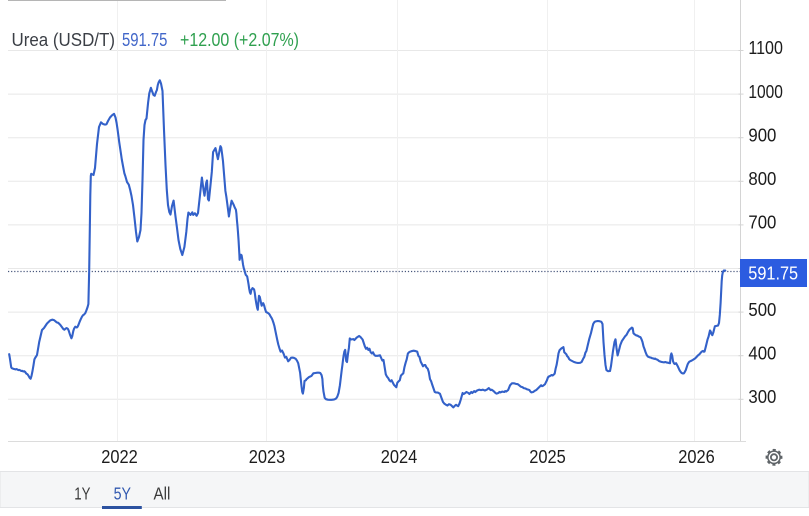 The height and width of the screenshot is (516, 809). Describe the element at coordinates (239, 40) in the screenshot. I see `svg-text: +12.00 (+2.07%)` at that location.